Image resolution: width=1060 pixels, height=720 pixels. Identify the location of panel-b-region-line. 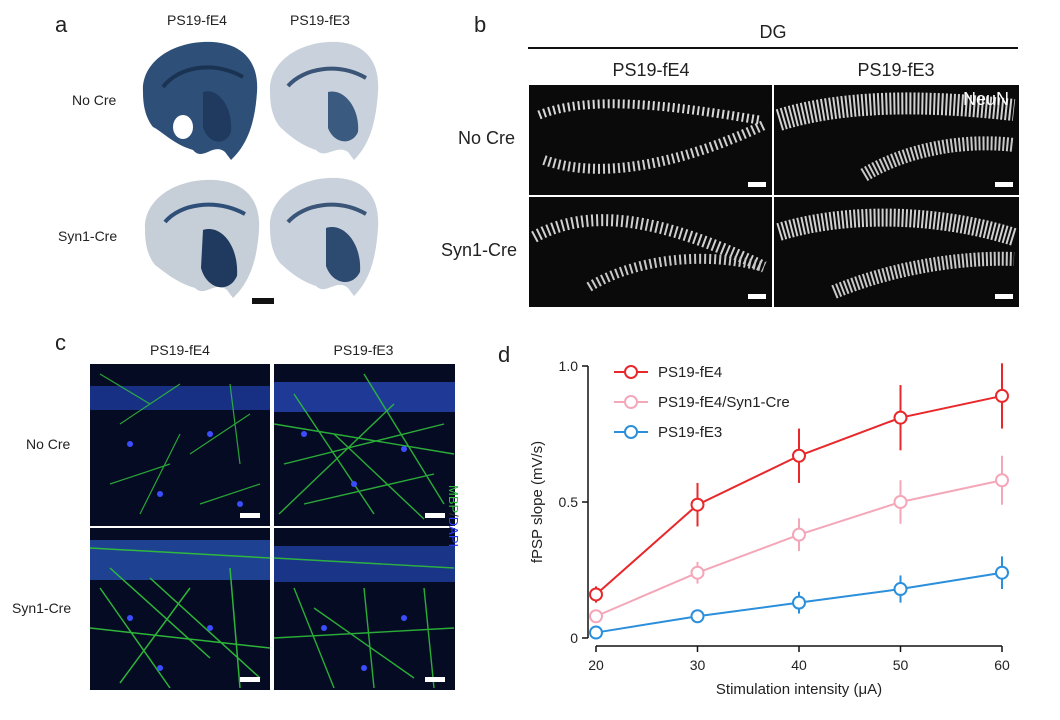
(773, 48).